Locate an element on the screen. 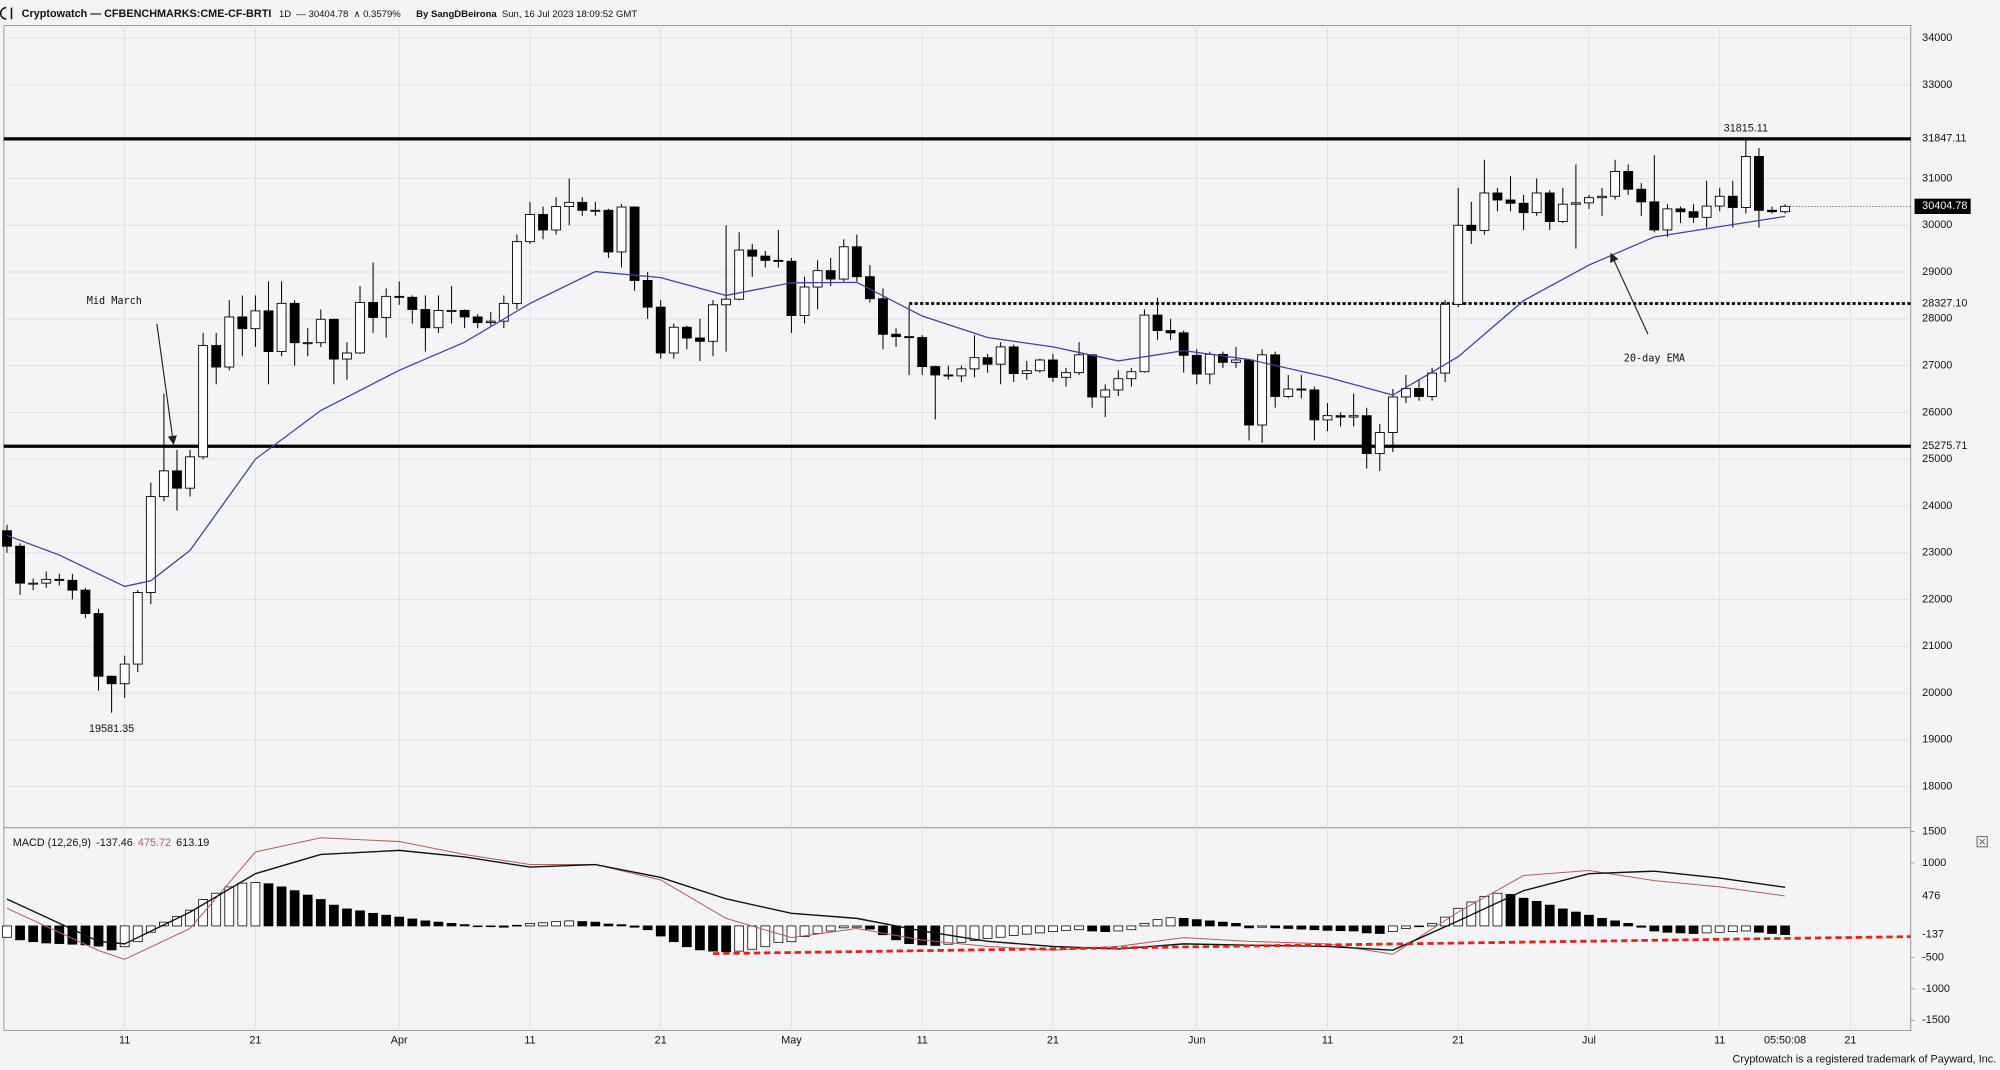 This screenshot has width=2000, height=1070. annotation: 20-day EMA is located at coordinates (1654, 358).